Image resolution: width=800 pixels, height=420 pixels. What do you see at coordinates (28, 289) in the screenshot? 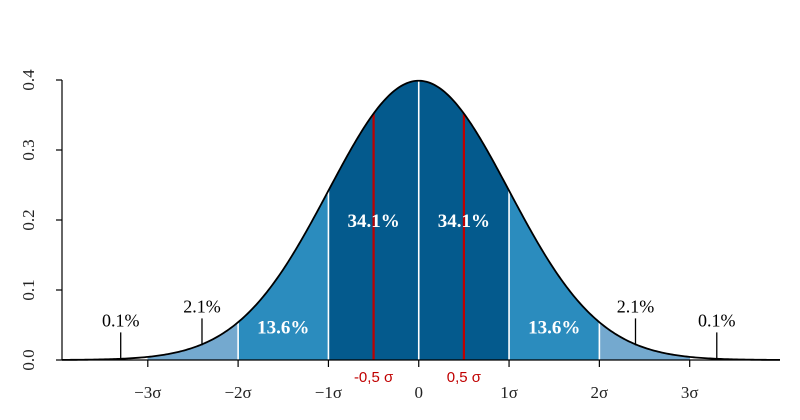
I see `y-tick-label: 0.1` at bounding box center [28, 289].